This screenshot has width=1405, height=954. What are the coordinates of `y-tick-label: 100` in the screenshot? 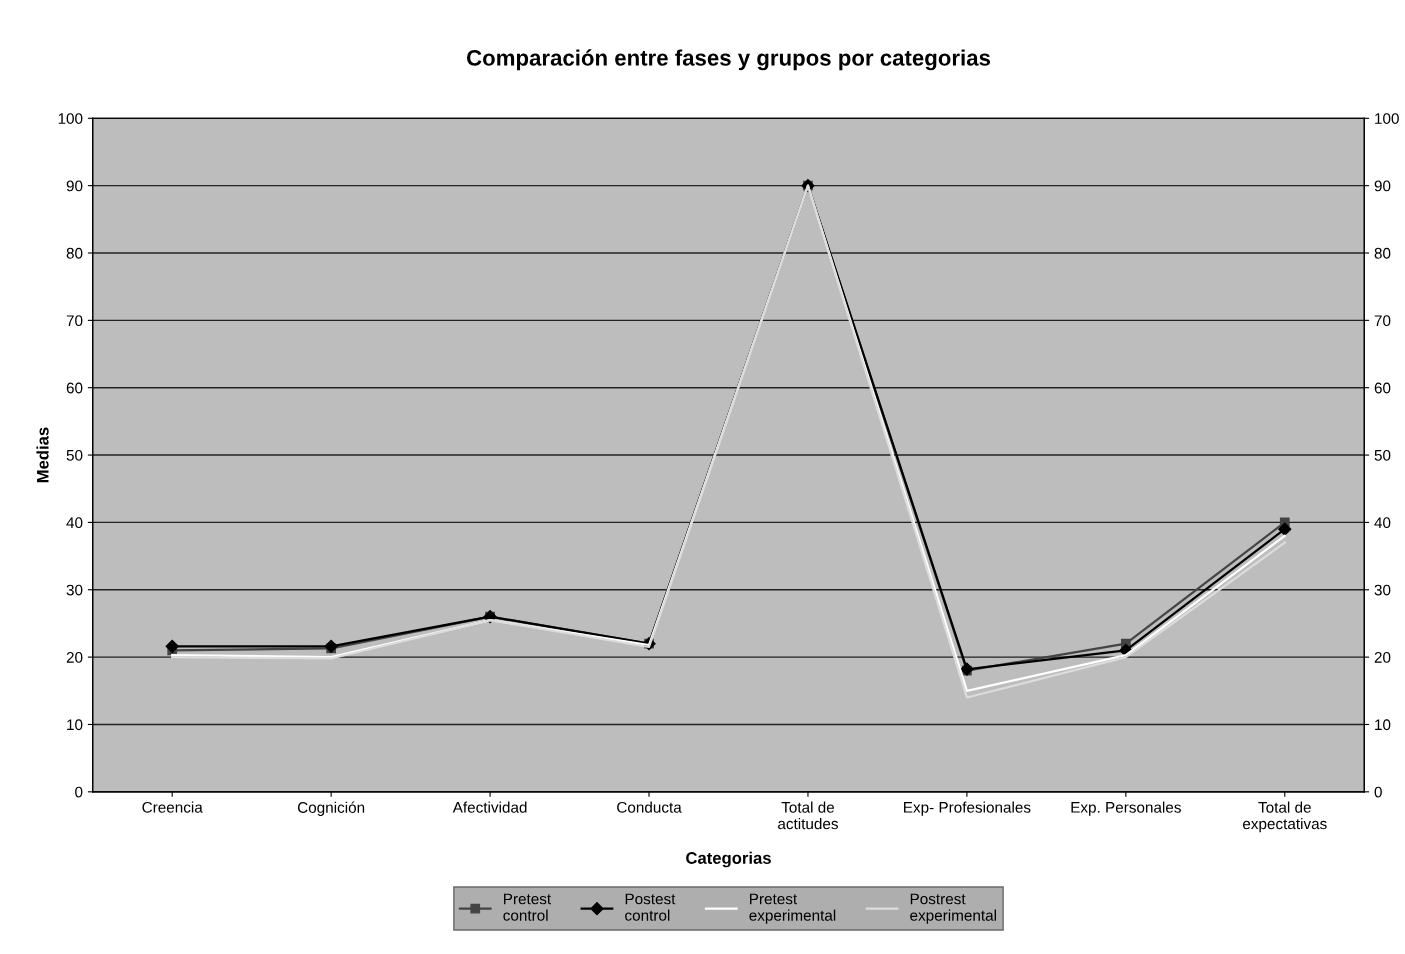 It's located at (70, 118).